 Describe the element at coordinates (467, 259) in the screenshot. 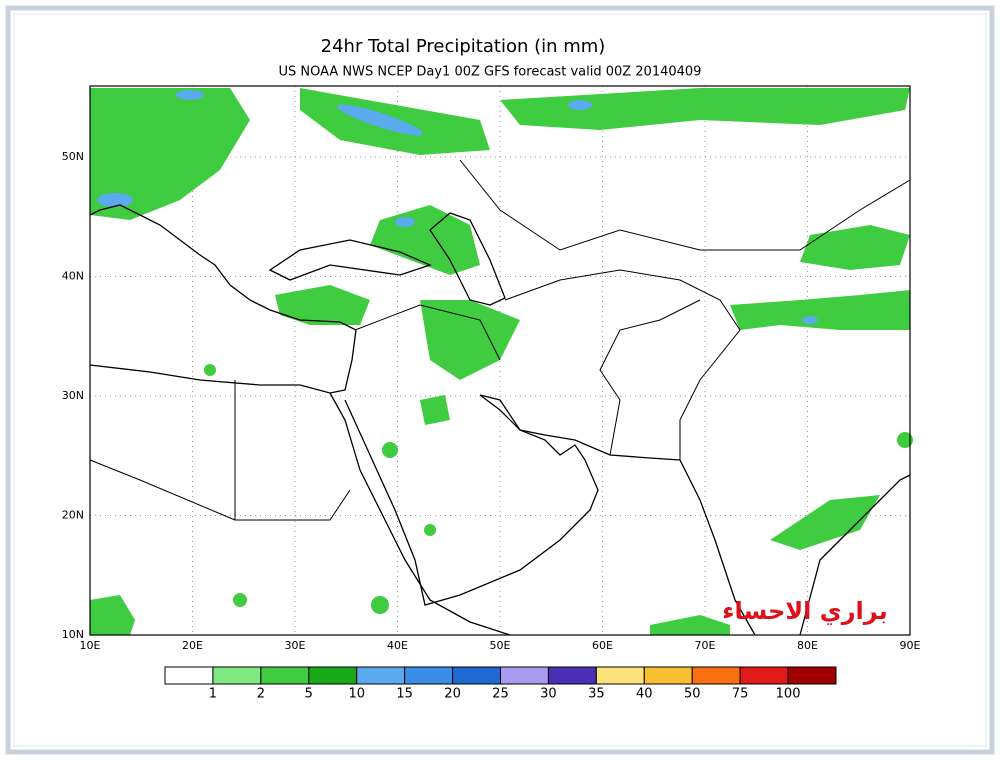

I see `caspian-sea` at that location.